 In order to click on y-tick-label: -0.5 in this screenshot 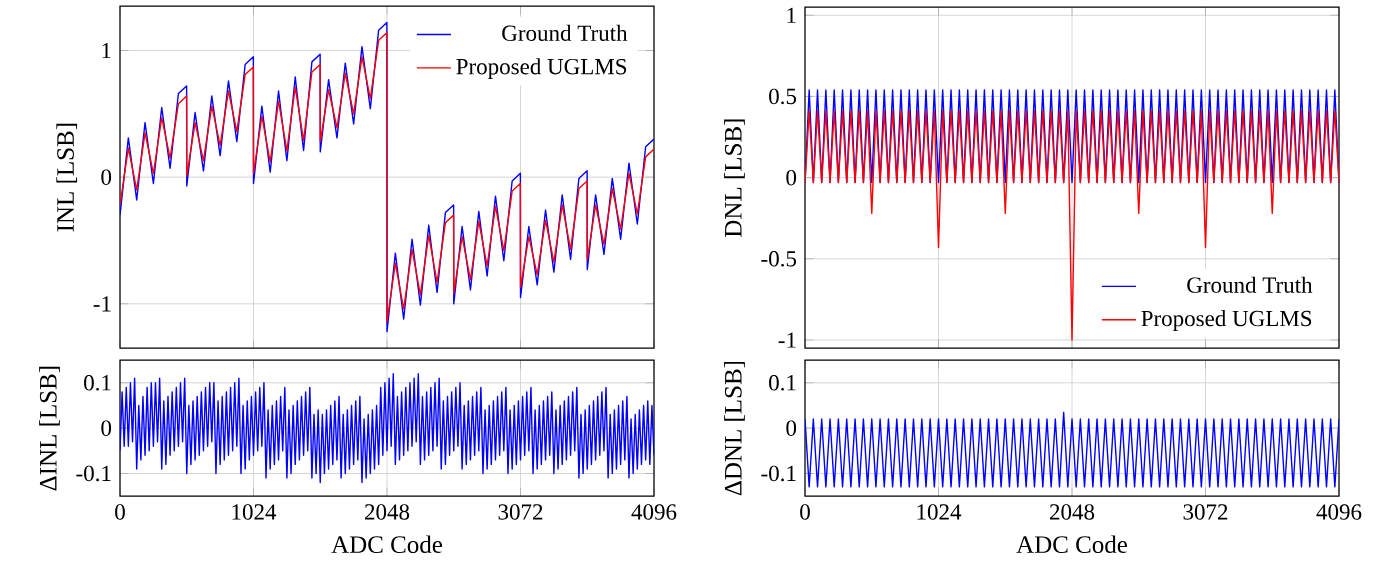, I will do `click(779, 258)`.